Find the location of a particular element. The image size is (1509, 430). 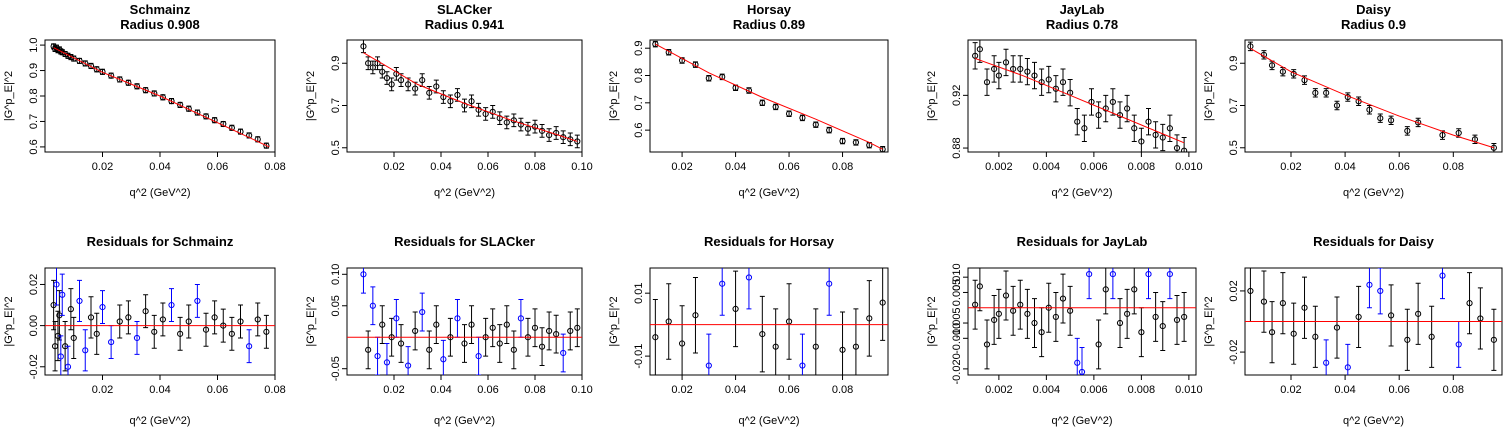

y-tick-label: -0.02 is located at coordinates (1234, 352).